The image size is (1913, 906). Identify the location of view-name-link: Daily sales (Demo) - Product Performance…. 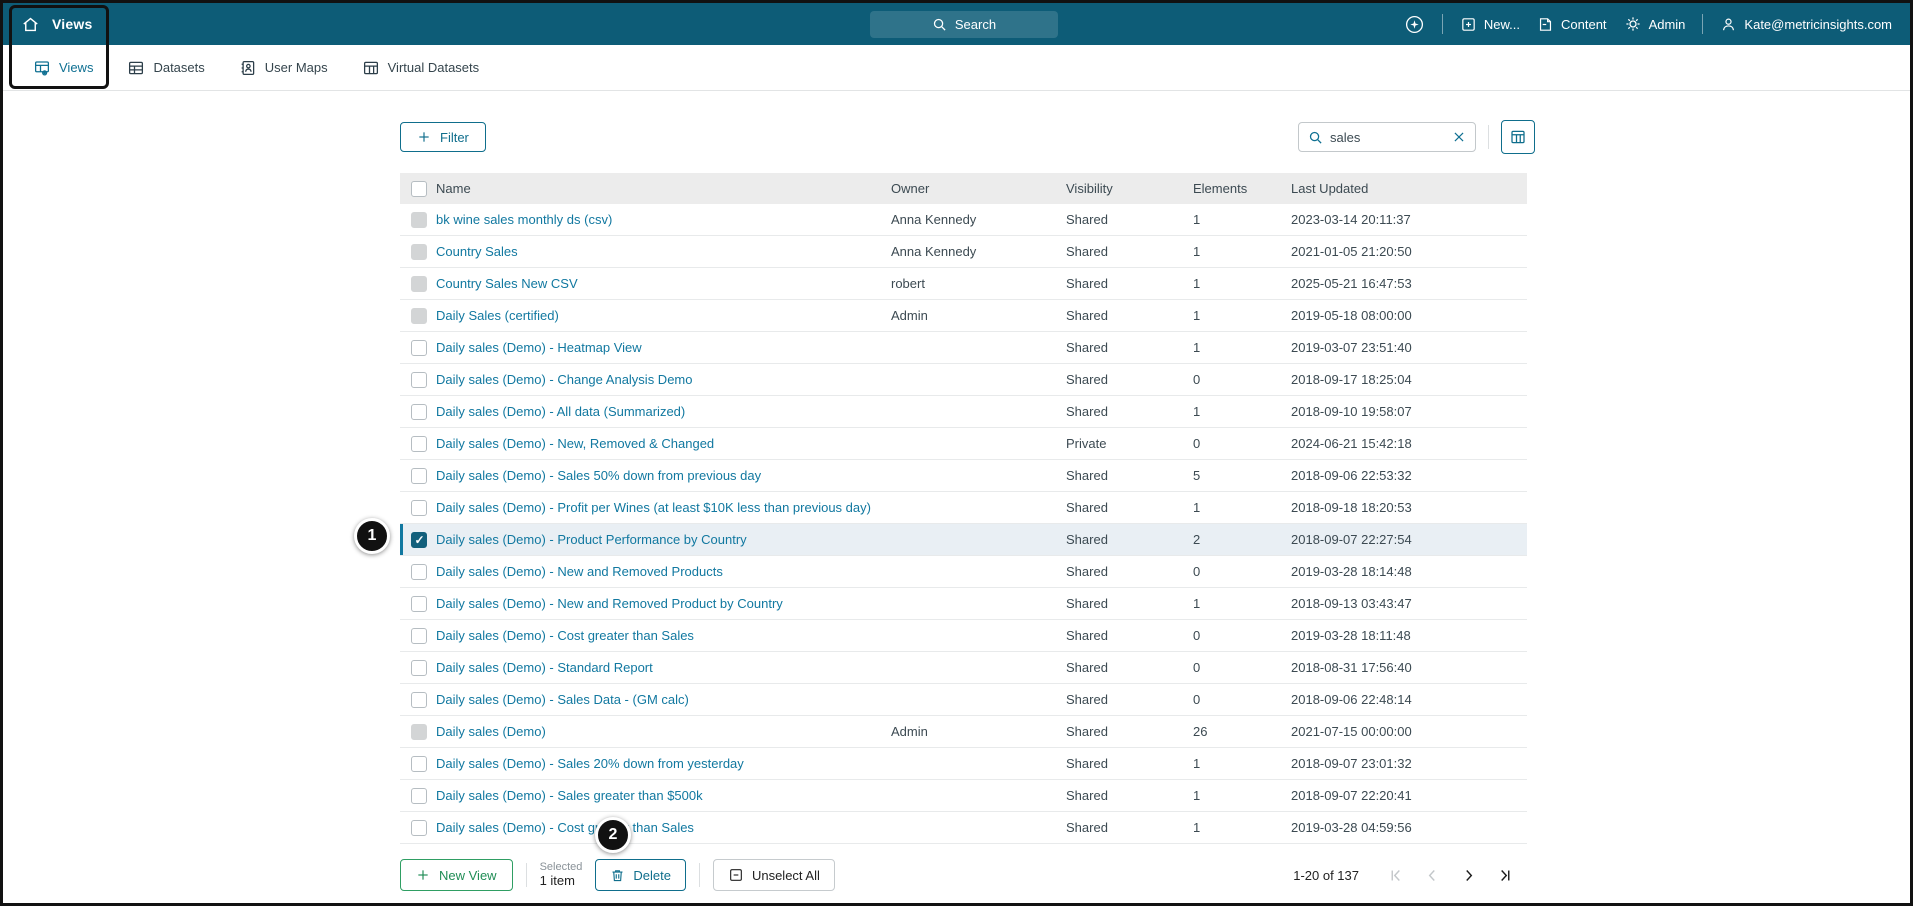
(591, 539).